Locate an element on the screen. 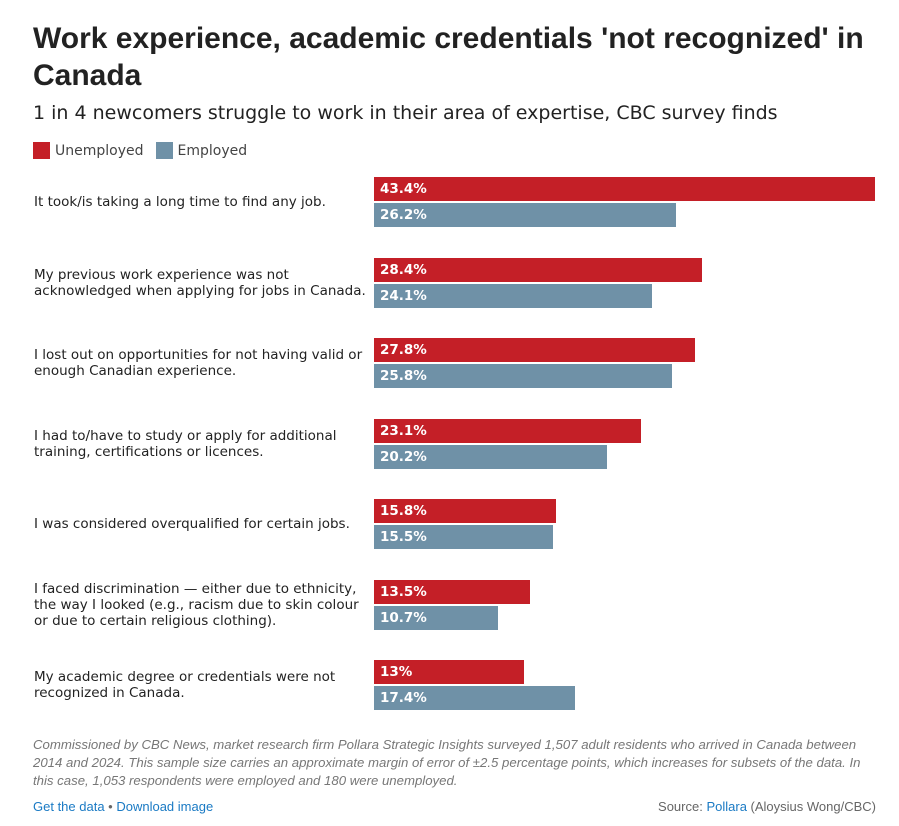  data-label: 10.7% is located at coordinates (403, 617).